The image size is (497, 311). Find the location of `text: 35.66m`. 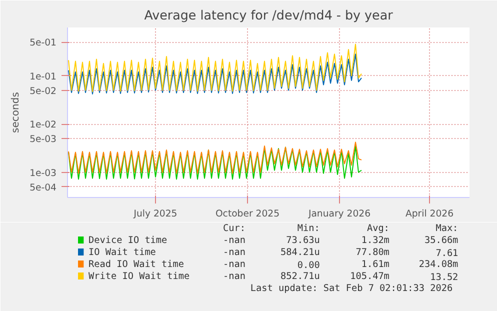

text: 35.66m is located at coordinates (441, 240).